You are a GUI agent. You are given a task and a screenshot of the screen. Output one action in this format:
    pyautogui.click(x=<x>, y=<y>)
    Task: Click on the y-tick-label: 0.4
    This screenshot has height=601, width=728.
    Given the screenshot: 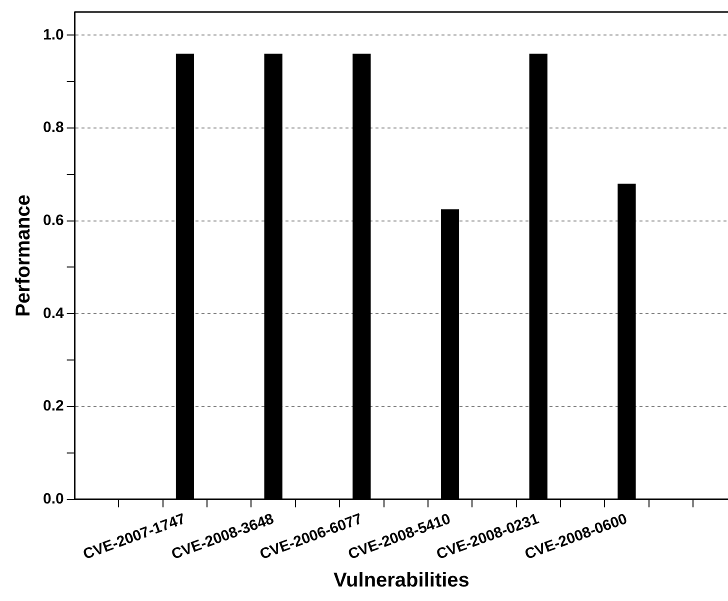 What is the action you would take?
    pyautogui.click(x=53, y=313)
    